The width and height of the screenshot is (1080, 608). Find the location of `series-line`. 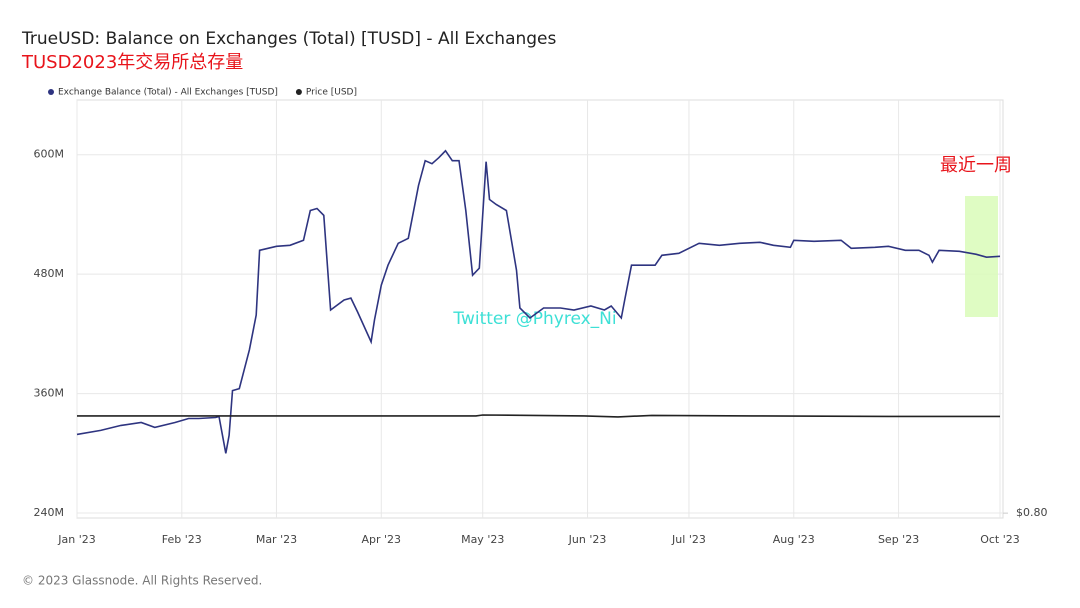

series-line is located at coordinates (538, 416).